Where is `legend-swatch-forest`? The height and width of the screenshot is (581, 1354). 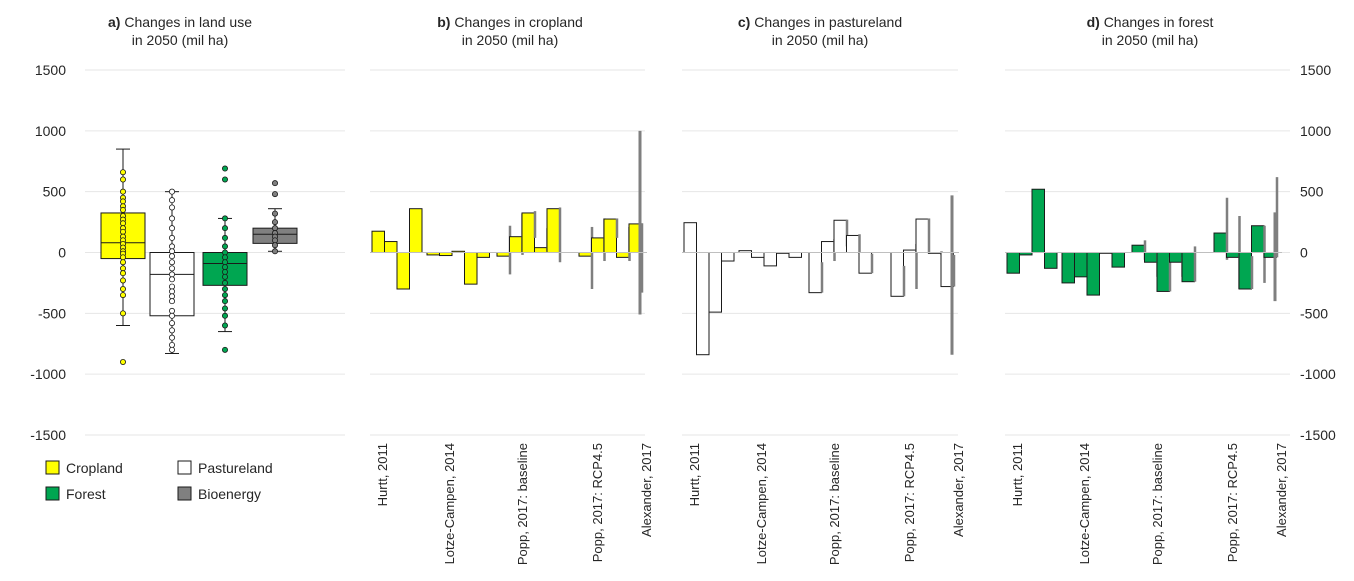
legend-swatch-forest is located at coordinates (52, 493).